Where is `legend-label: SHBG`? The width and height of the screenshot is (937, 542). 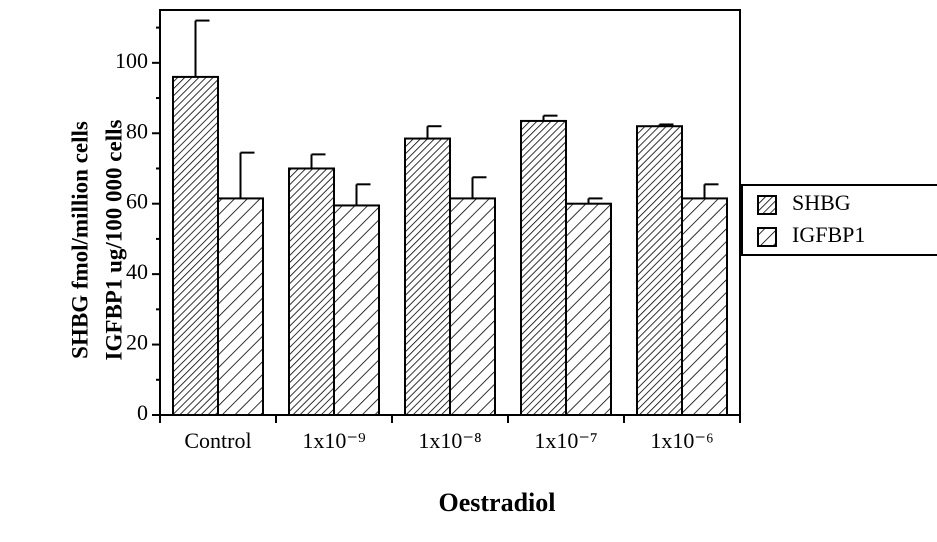 legend-label: SHBG is located at coordinates (821, 202).